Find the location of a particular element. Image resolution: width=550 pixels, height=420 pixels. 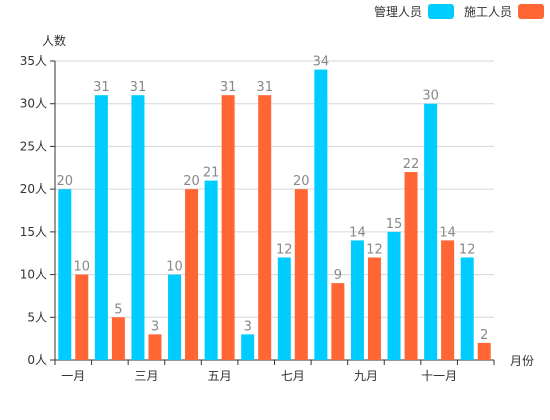

y-tick-label: 15人 is located at coordinates (33, 232).